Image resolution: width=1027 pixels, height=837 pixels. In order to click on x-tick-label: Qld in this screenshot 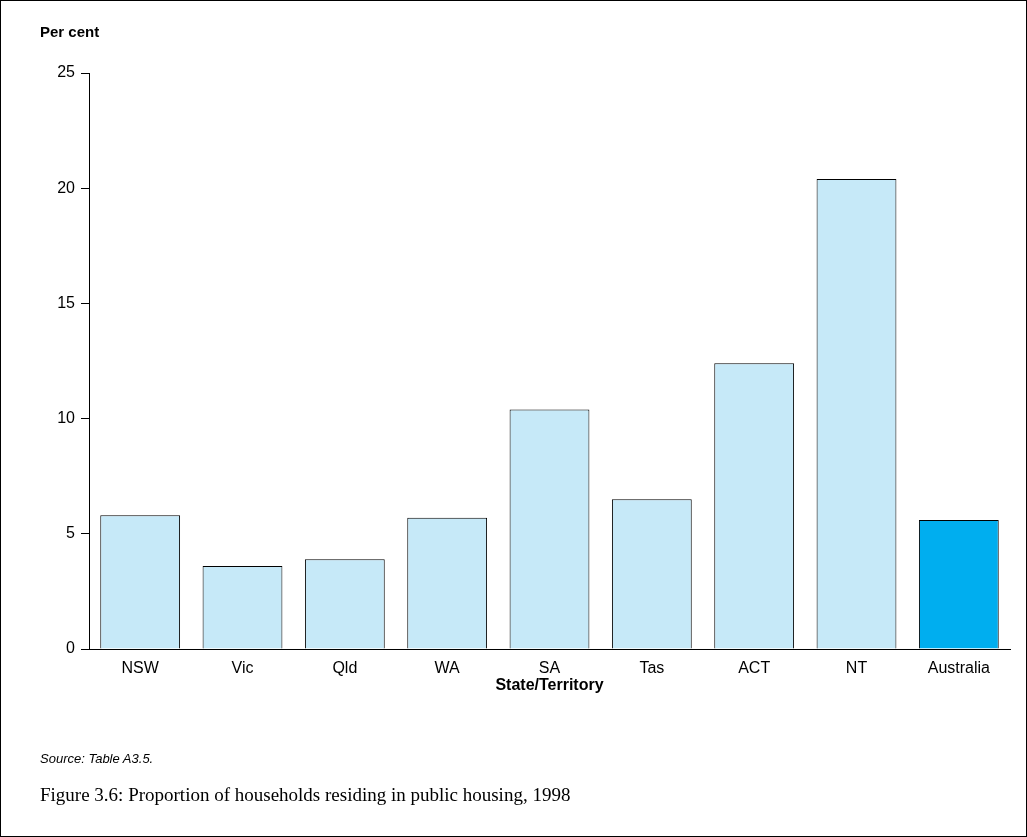, I will do `click(345, 668)`.